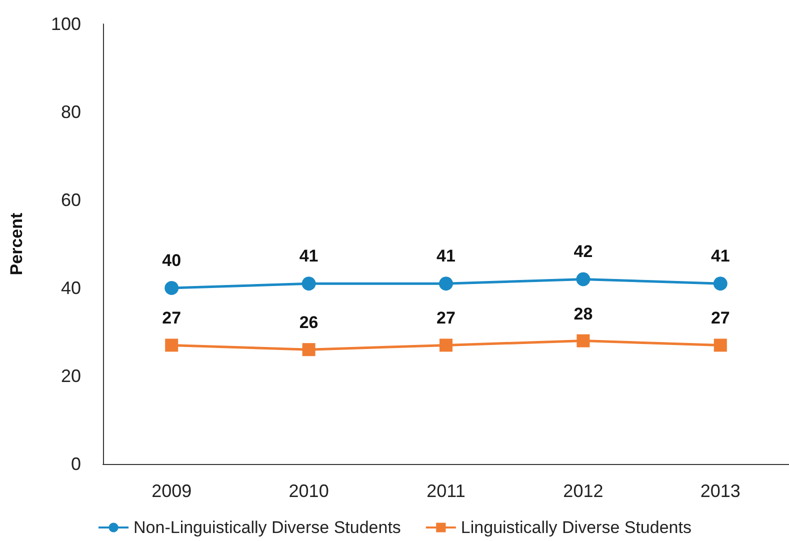  Describe the element at coordinates (308, 322) in the screenshot. I see `data-label: 26` at that location.